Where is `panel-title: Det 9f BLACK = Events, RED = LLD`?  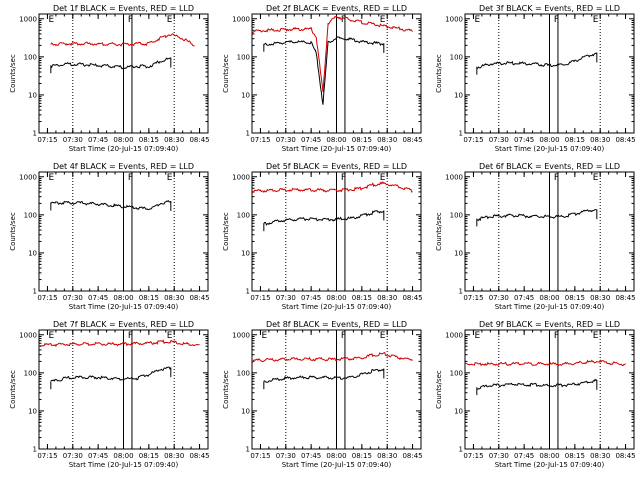 panel-title: Det 9f BLACK = Events, RED = LLD is located at coordinates (549, 324).